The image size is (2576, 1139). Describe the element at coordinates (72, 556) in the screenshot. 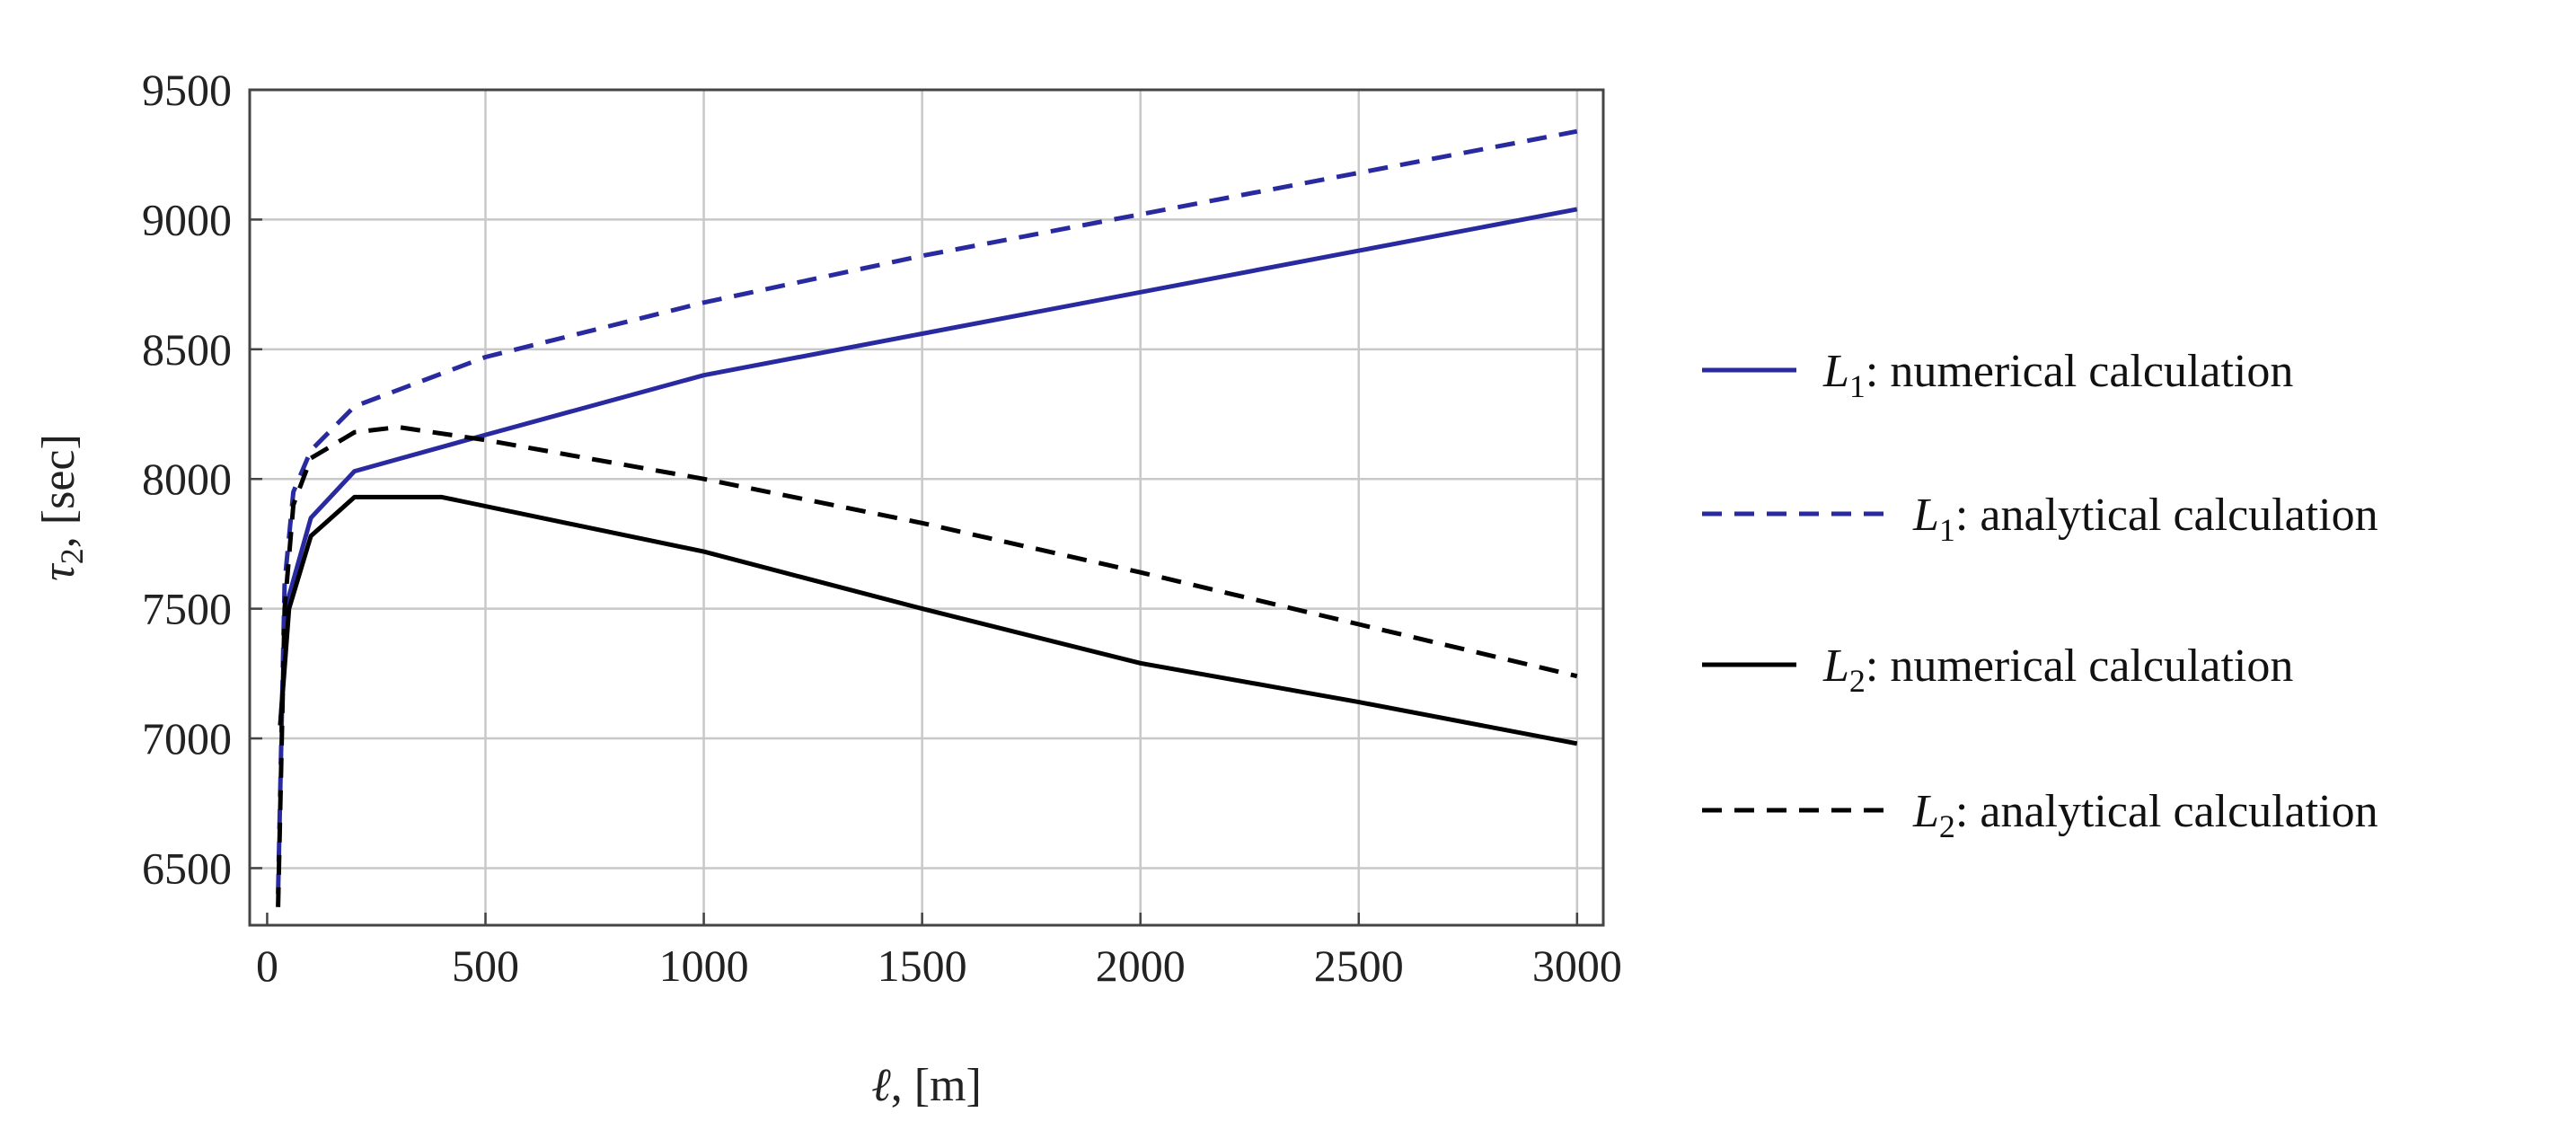

I see `y-axis-label-sub: 2` at that location.